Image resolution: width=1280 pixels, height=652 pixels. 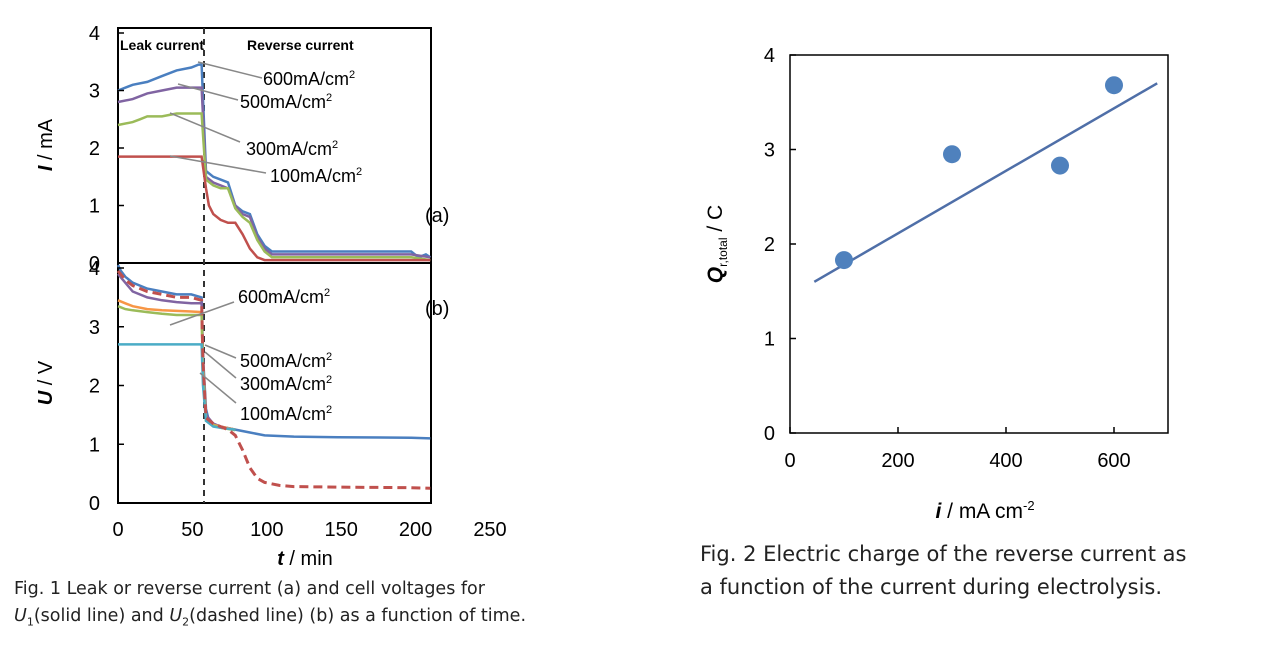 What do you see at coordinates (300, 45) in the screenshot?
I see `fig1-reverse-current-label: Reverse current` at bounding box center [300, 45].